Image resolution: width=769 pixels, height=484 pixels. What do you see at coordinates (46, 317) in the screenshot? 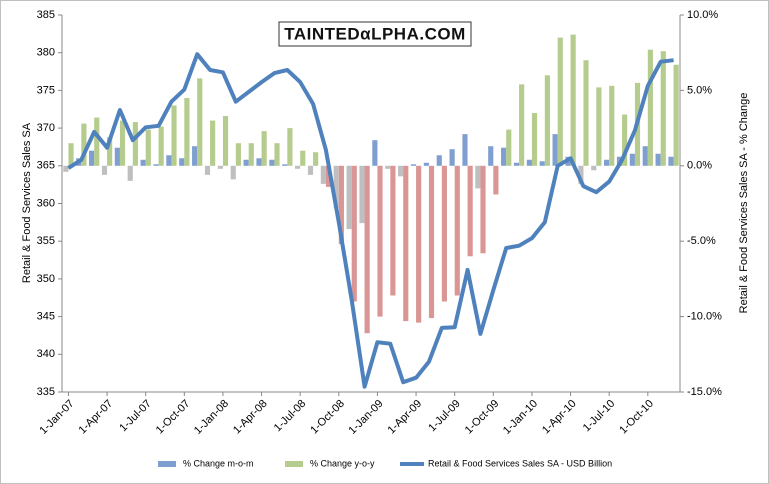
I see `y-tick-label: 345` at bounding box center [46, 317].